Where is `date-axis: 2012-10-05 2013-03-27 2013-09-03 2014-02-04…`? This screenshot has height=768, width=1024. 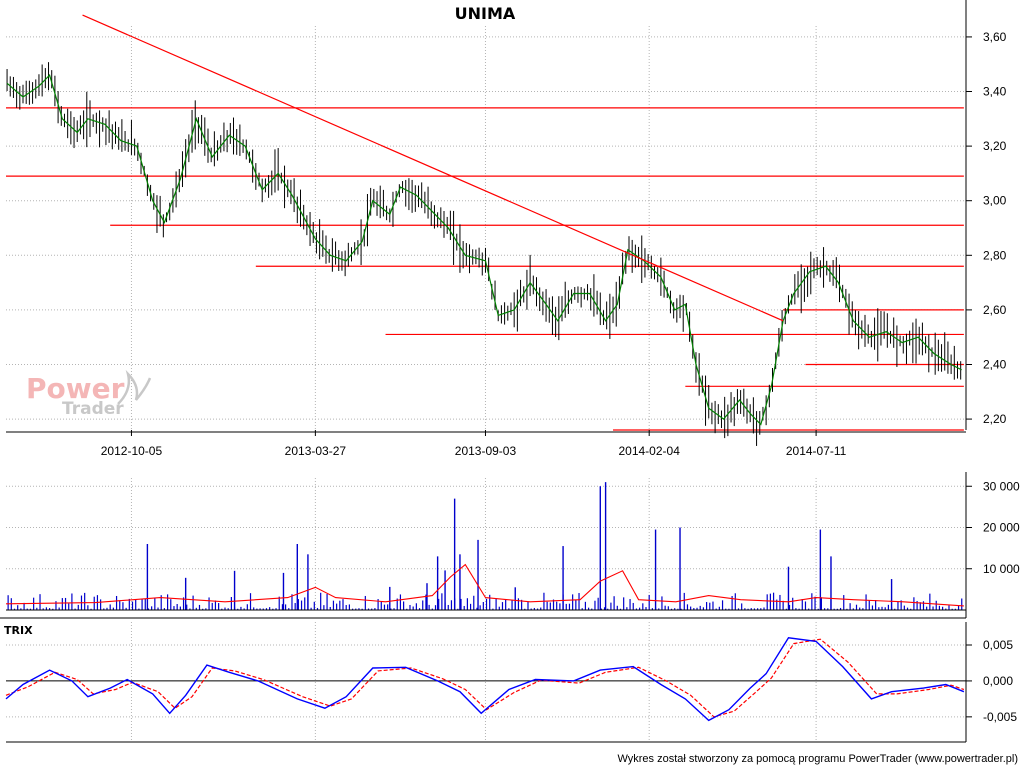 date-axis: 2012-10-05 2013-03-27 2013-09-03 2014-02-04… is located at coordinates (486, 444).